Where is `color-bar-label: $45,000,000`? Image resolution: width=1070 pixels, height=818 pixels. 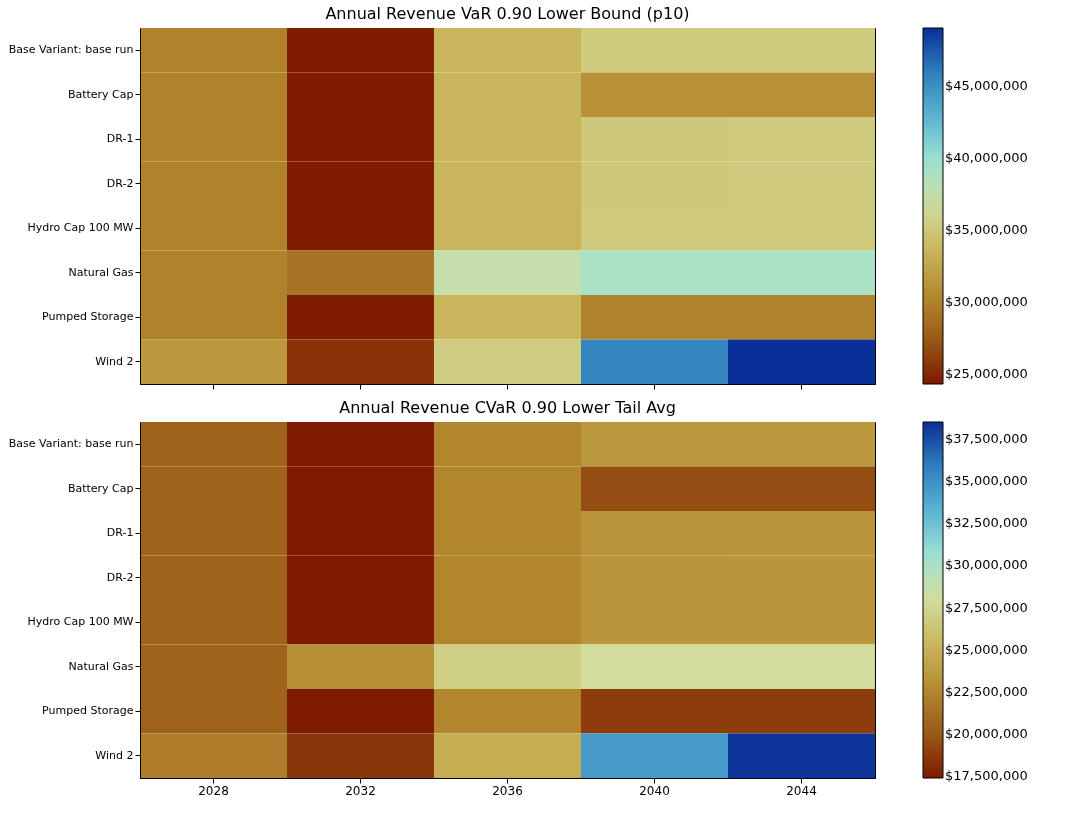 color-bar-label: $45,000,000 is located at coordinates (986, 85).